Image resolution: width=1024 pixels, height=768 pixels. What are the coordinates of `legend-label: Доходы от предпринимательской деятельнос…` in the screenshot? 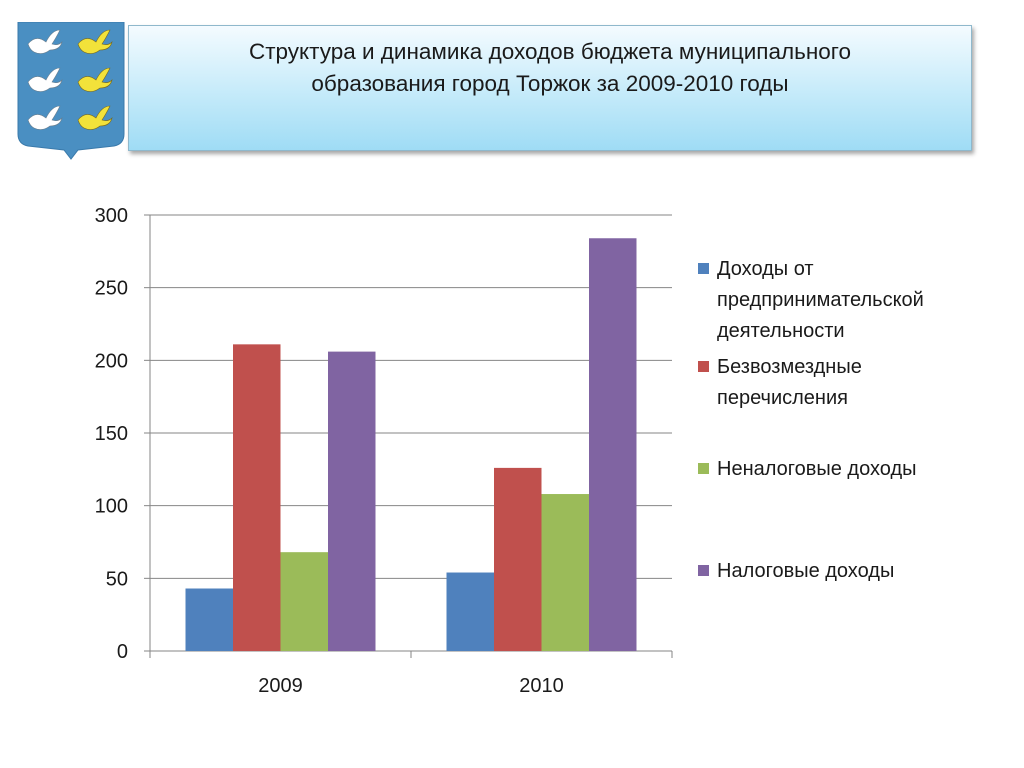 It's located at (820, 300).